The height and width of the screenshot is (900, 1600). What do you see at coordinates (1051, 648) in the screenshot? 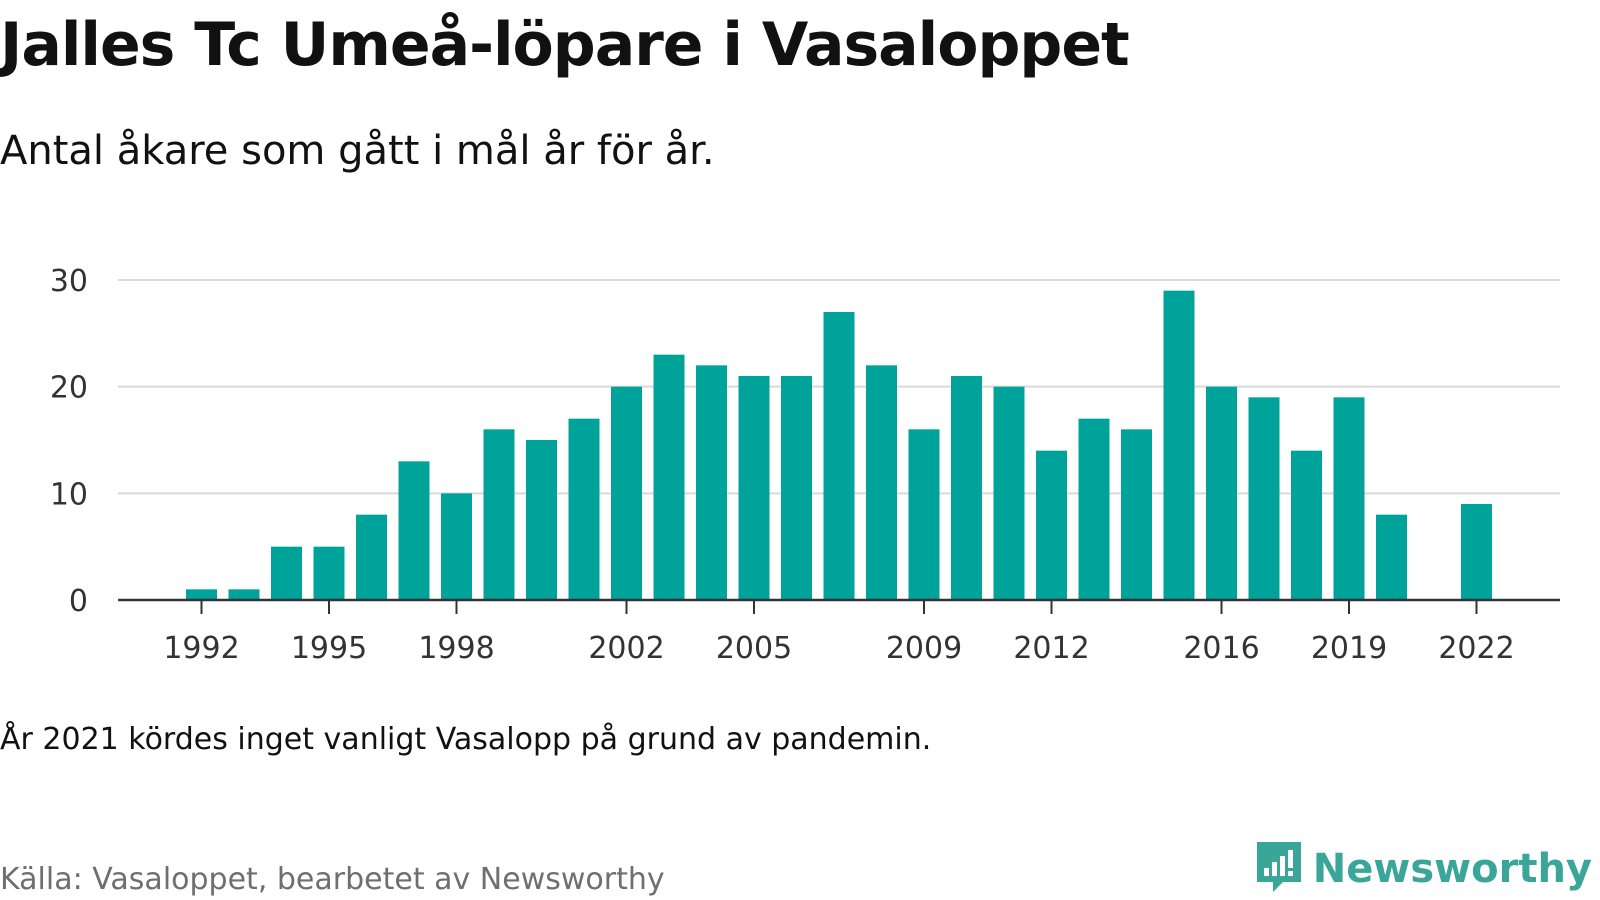
I see `x-tick-label: 2012` at bounding box center [1051, 648].